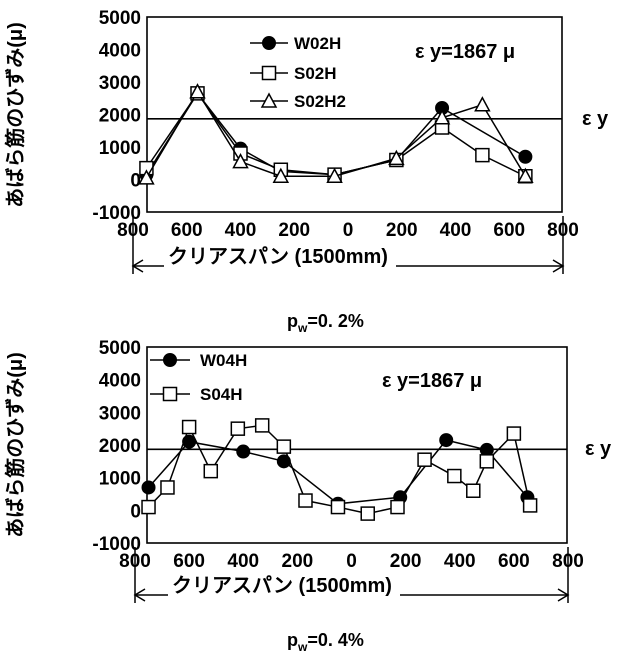 The width and height of the screenshot is (621, 657). What do you see at coordinates (221, 394) in the screenshot?
I see `legend-label: S04H` at bounding box center [221, 394].